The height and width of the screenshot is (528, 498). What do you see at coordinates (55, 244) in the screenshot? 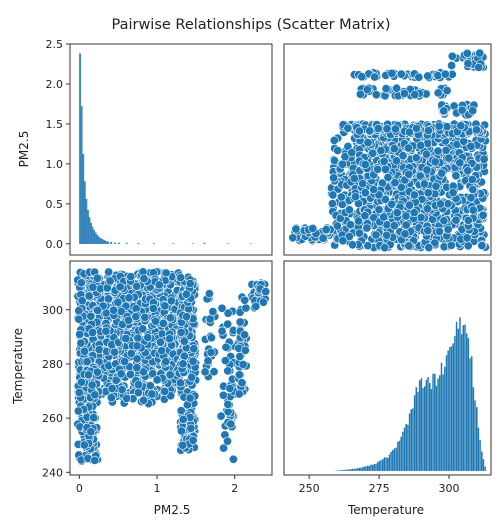
I see `y-tick-label: 0.0` at bounding box center [55, 244].